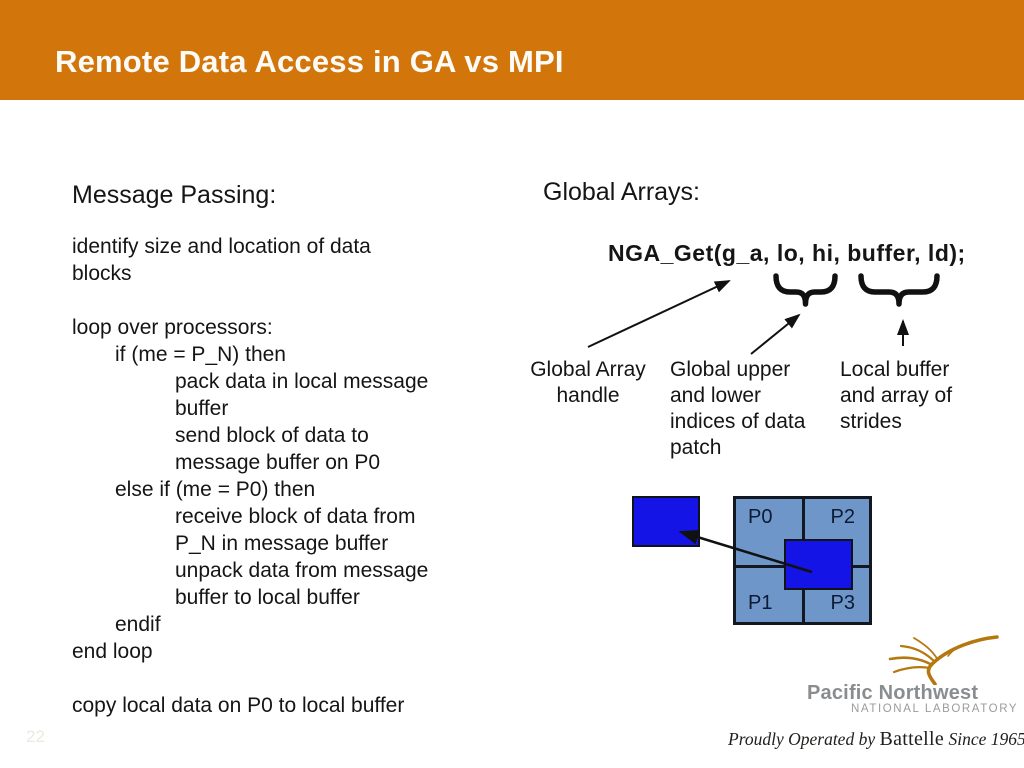 Image resolution: width=1024 pixels, height=768 pixels. I want to click on logo-national-laboratory: NATIONAL LABORATORY, so click(935, 709).